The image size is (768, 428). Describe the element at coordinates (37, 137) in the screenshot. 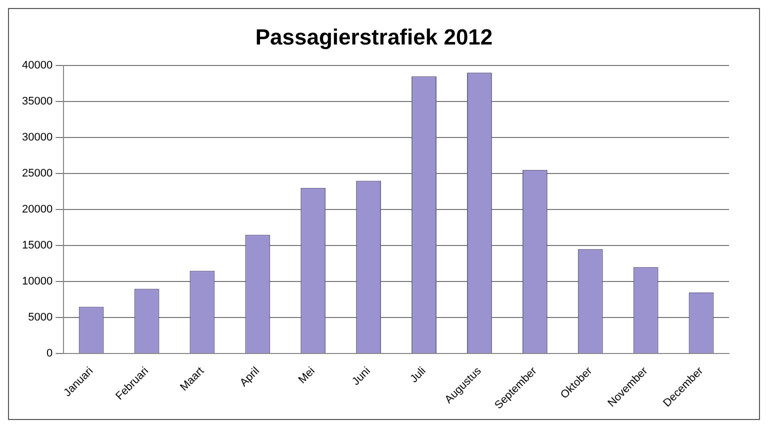

I see `y-tick-label: 30000` at that location.